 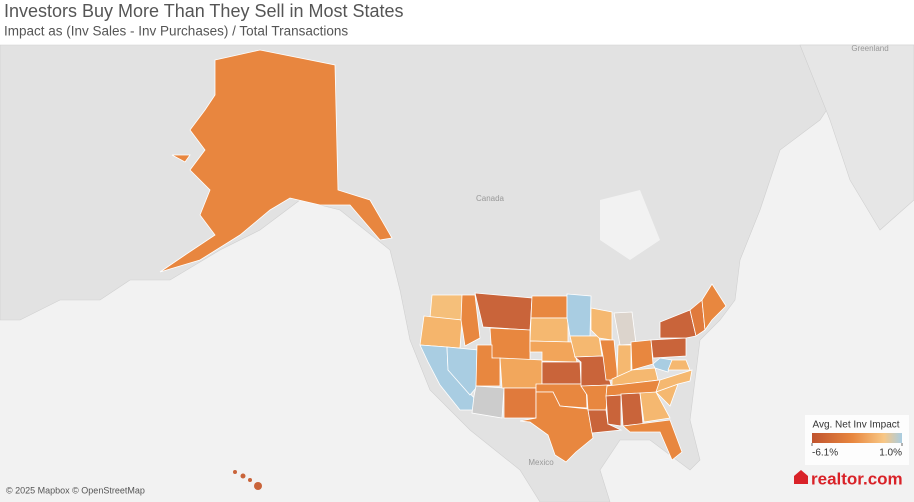 What do you see at coordinates (276, 161) in the screenshot?
I see `alaska` at bounding box center [276, 161].